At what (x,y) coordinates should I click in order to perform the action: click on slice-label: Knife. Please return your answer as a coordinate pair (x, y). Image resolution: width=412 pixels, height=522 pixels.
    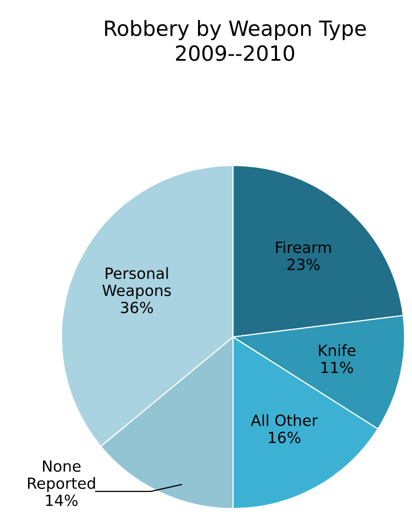
    Looking at the image, I should click on (337, 350).